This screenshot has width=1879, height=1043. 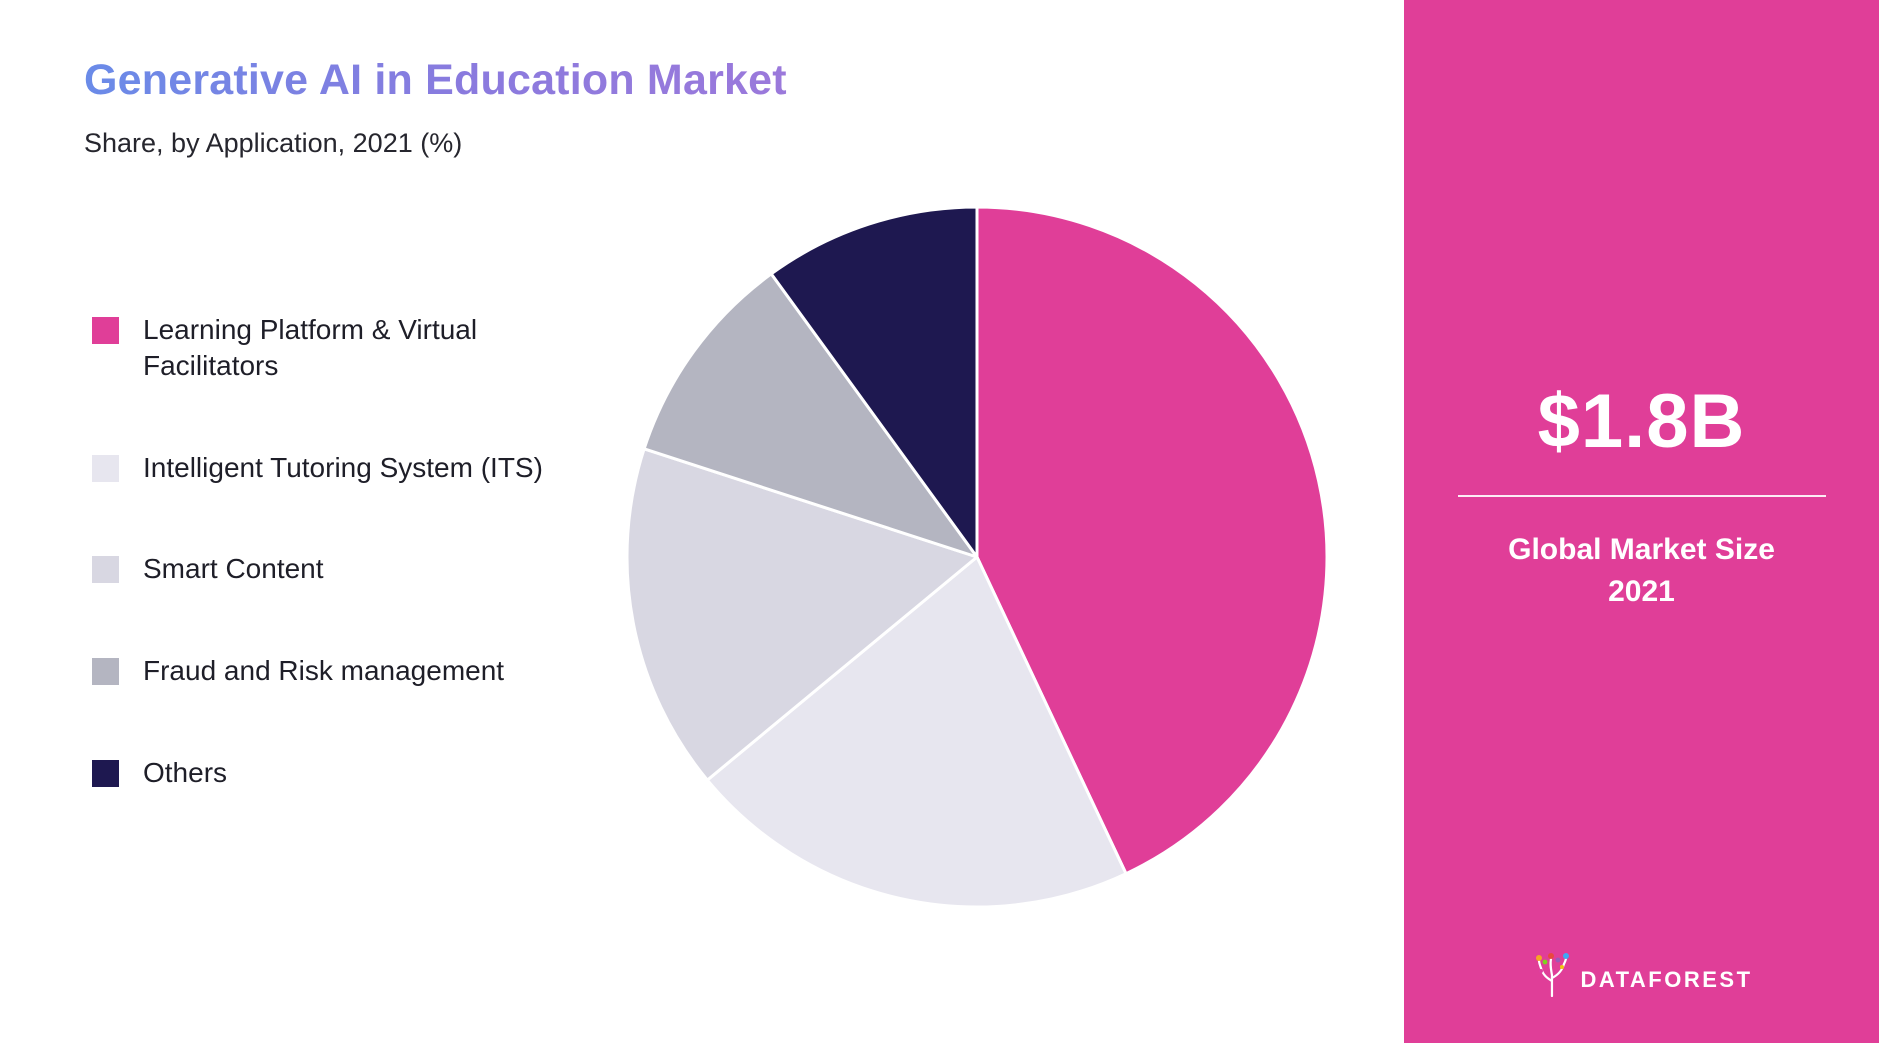 What do you see at coordinates (185, 773) in the screenshot?
I see `legend-label: Others` at bounding box center [185, 773].